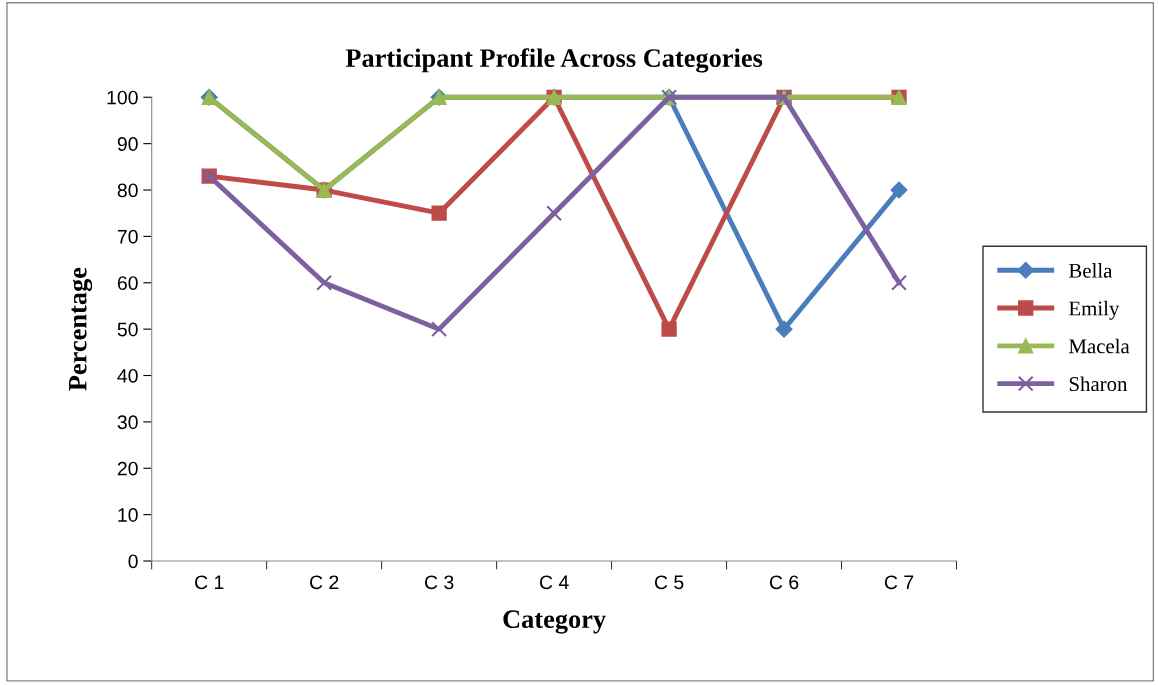 The width and height of the screenshot is (1158, 685). What do you see at coordinates (784, 582) in the screenshot?
I see `x-tick-label: C 6` at bounding box center [784, 582].